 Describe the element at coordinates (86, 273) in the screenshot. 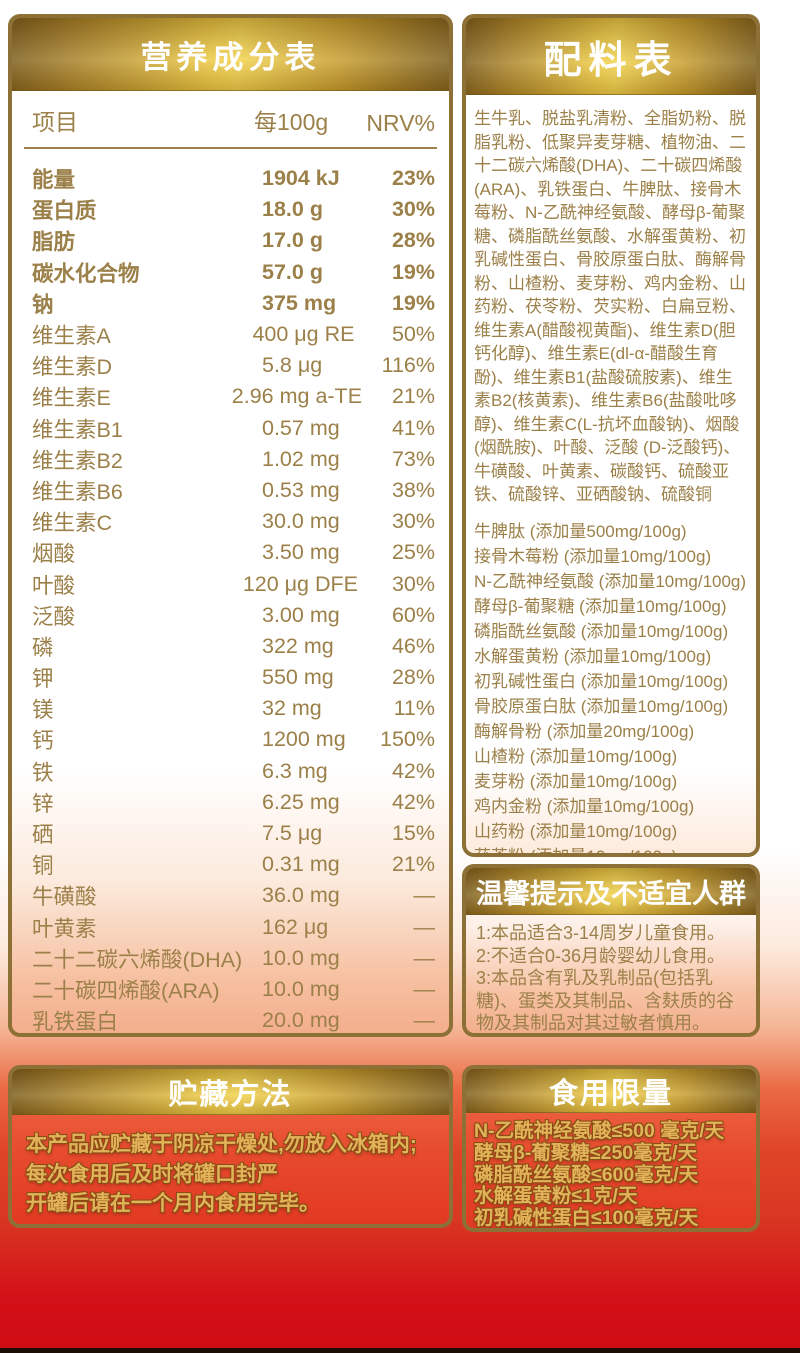

I see `nutrient-name: 碳水化合物` at that location.